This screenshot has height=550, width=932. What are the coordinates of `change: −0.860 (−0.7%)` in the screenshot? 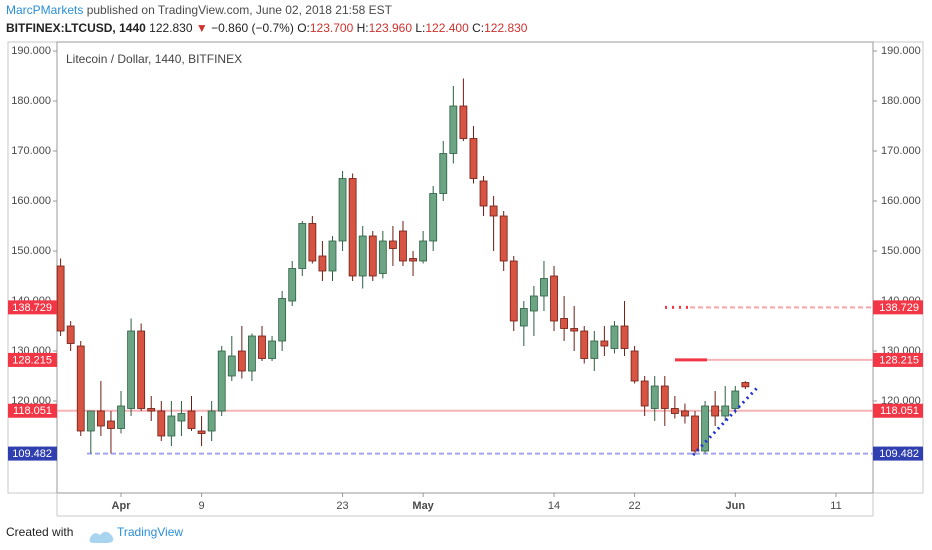 It's located at (252, 28).